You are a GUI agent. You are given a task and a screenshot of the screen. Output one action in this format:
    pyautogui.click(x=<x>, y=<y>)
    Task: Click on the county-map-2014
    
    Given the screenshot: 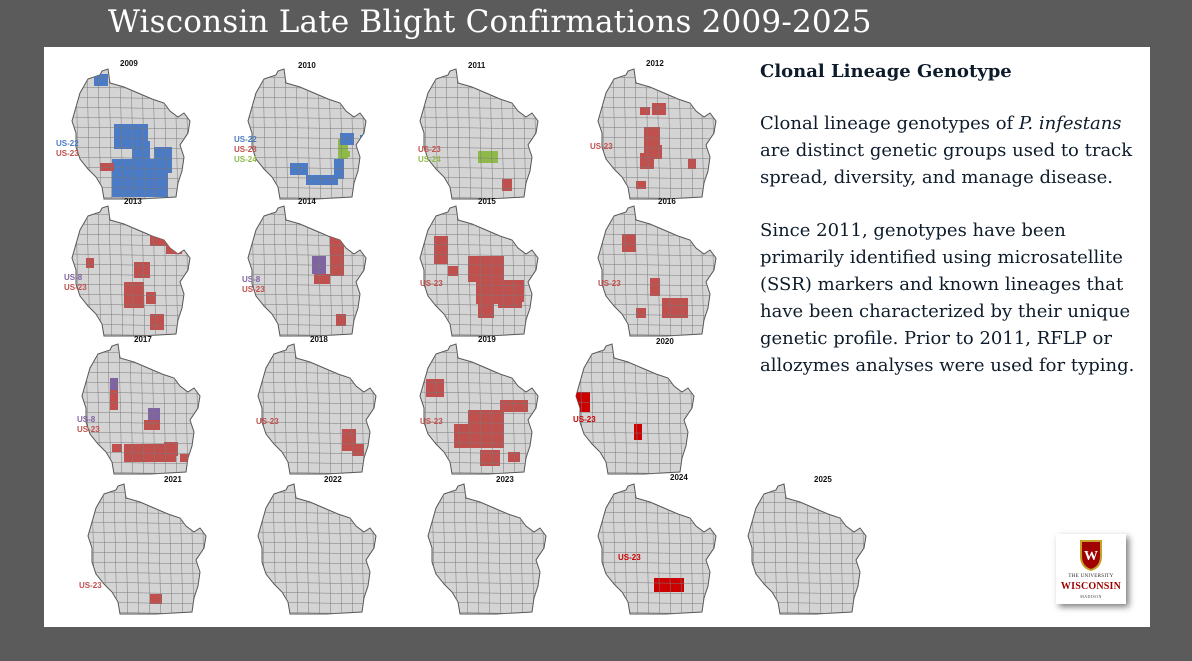 What is the action you would take?
    pyautogui.click(x=319, y=272)
    